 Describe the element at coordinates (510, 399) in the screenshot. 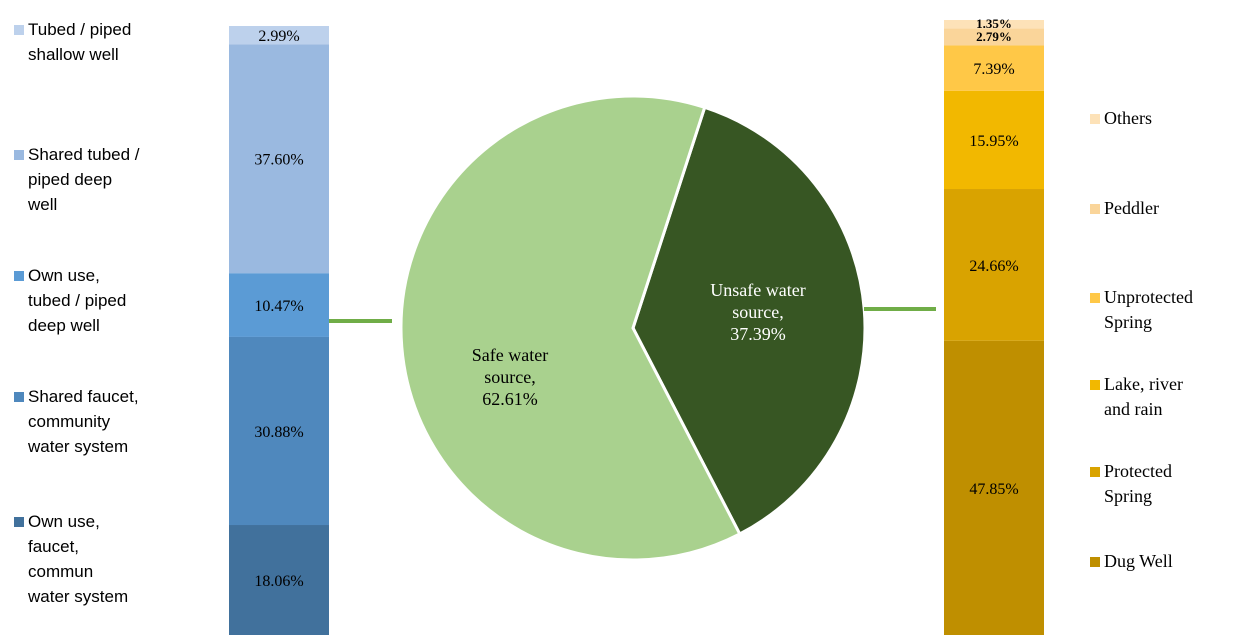

I see `pie-label-safe-water-source: 62.61%` at that location.